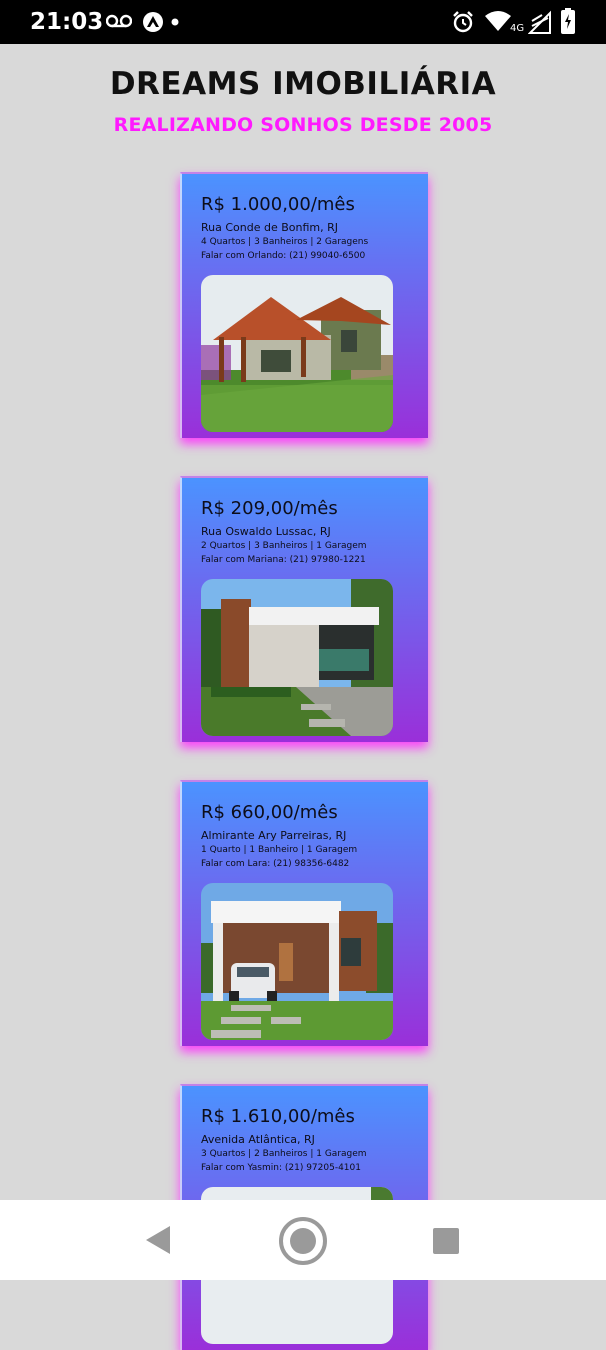 This screenshot has width=606, height=1350. What do you see at coordinates (498, 21) in the screenshot?
I see `wifi-icon` at bounding box center [498, 21].